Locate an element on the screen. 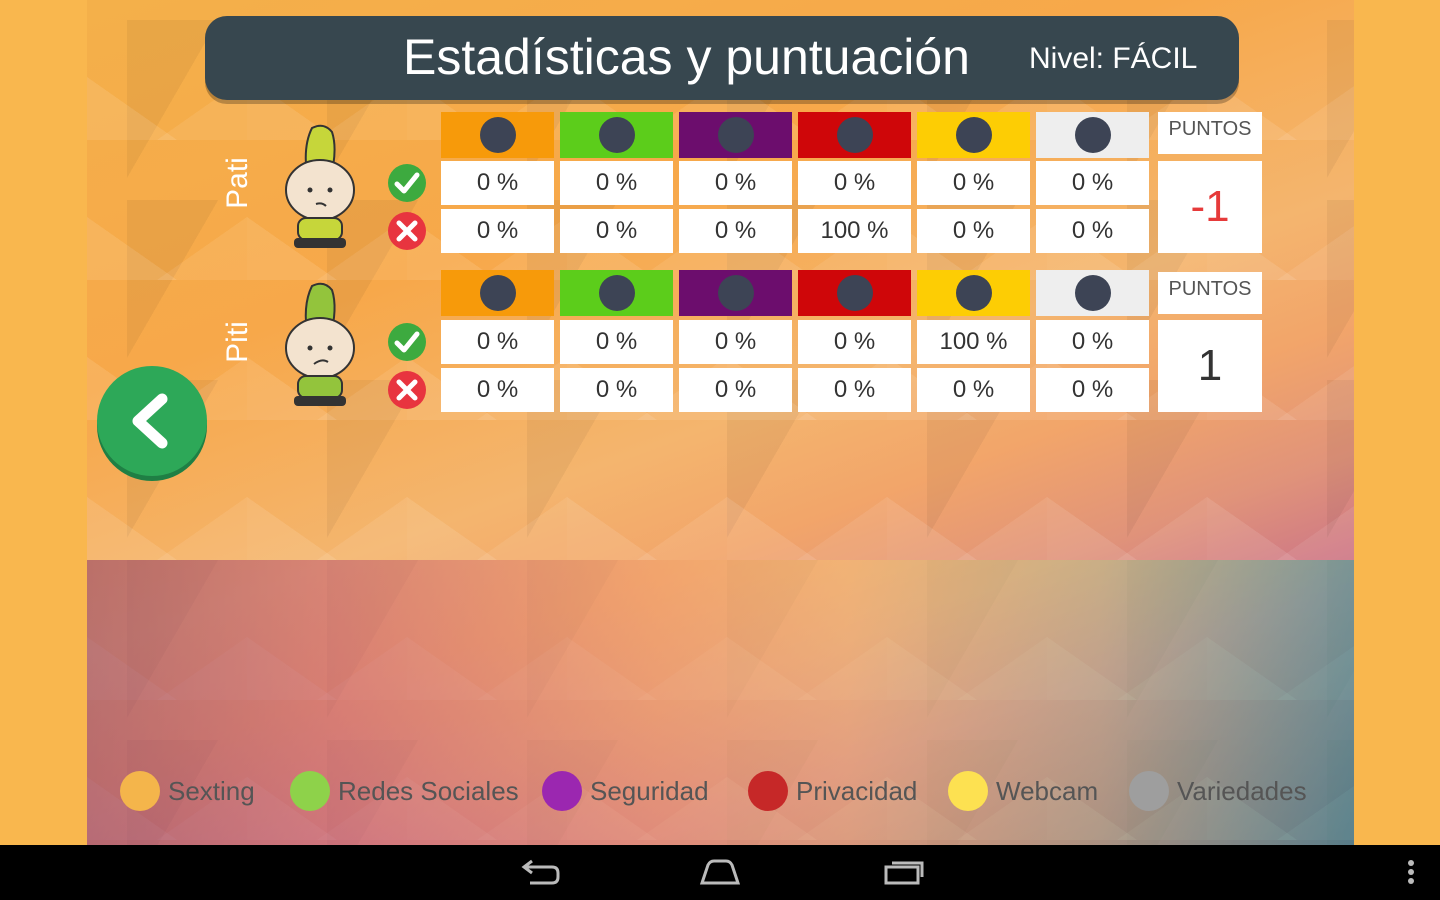  home-nav-icon is located at coordinates (720, 872).